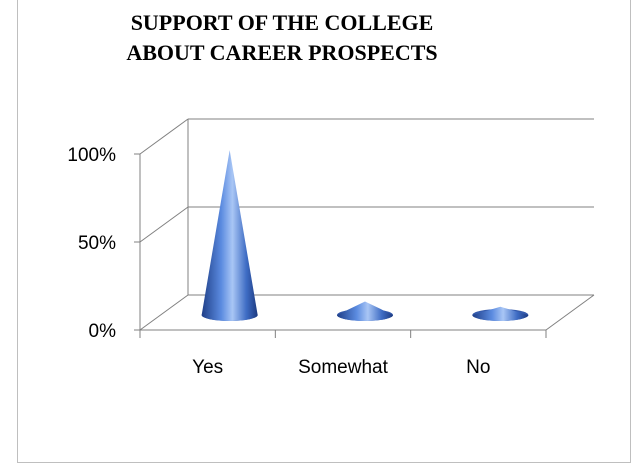 Image resolution: width=633 pixels, height=465 pixels. I want to click on y-tick-label-0: 0%, so click(103, 331).